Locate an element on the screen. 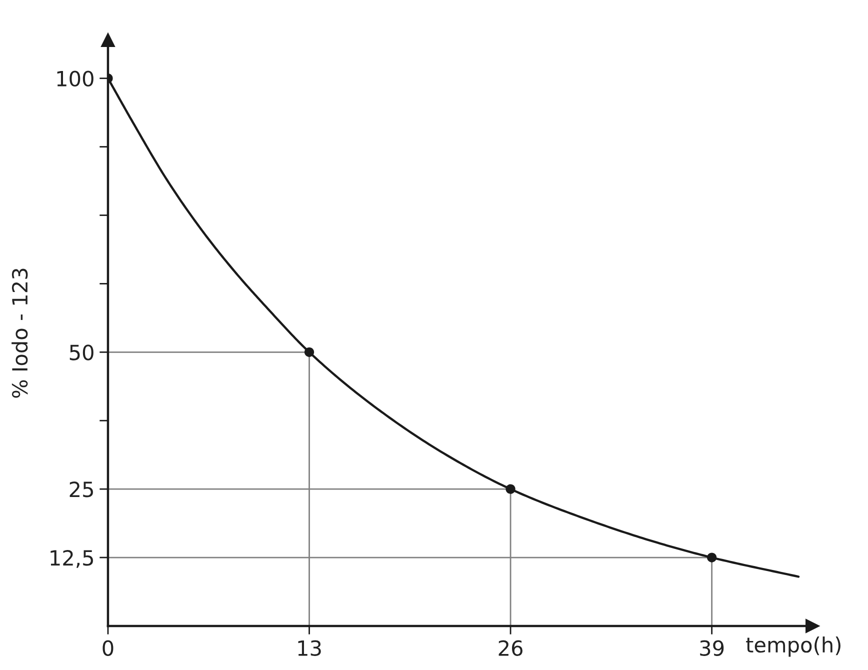  x-tick-label: 13 is located at coordinates (309, 648).